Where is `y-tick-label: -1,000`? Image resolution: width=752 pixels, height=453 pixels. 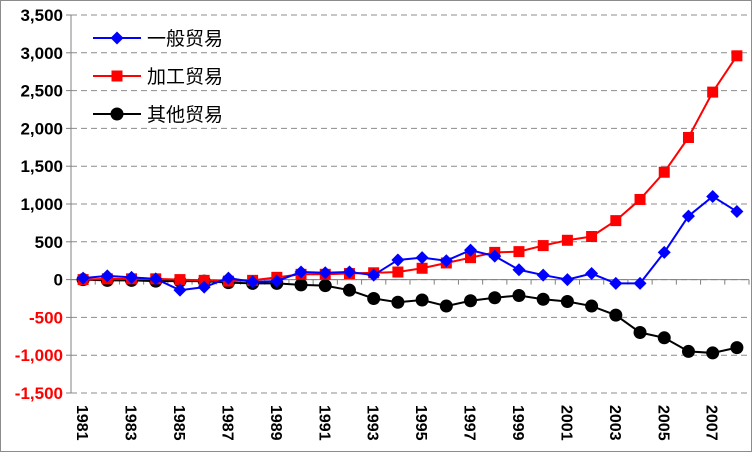 y-tick-label: -1,000 is located at coordinates (39, 355).